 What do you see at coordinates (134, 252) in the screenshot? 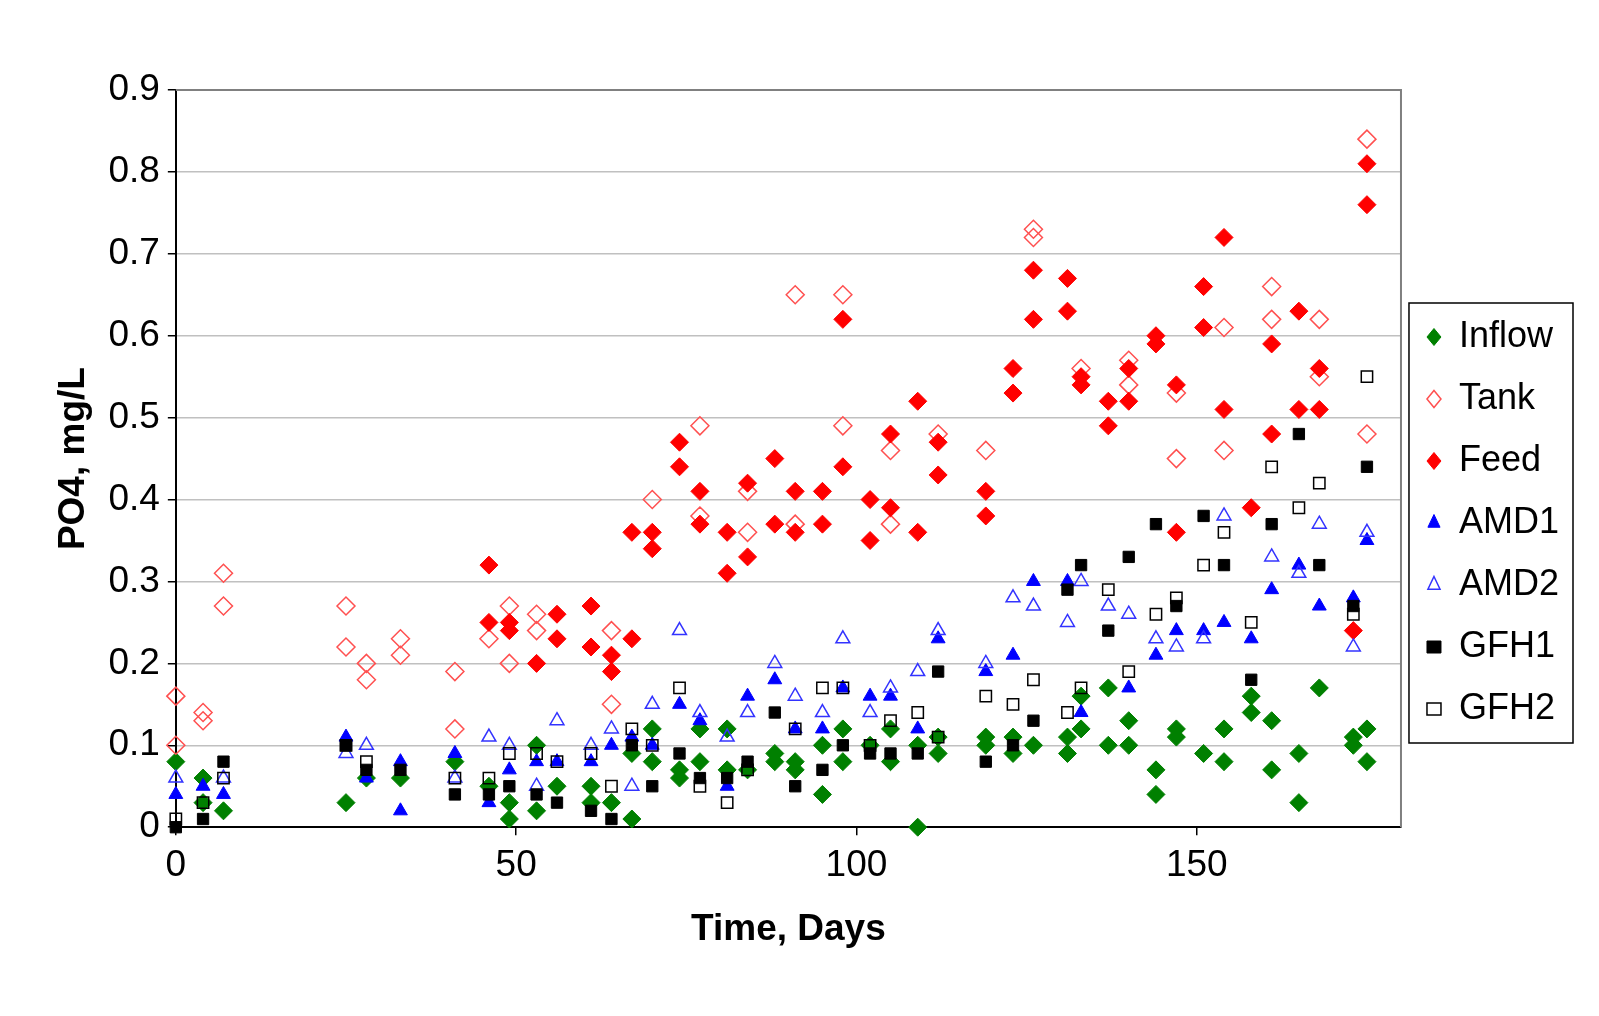
I see `y-tick-label: 0.7` at bounding box center [134, 252].